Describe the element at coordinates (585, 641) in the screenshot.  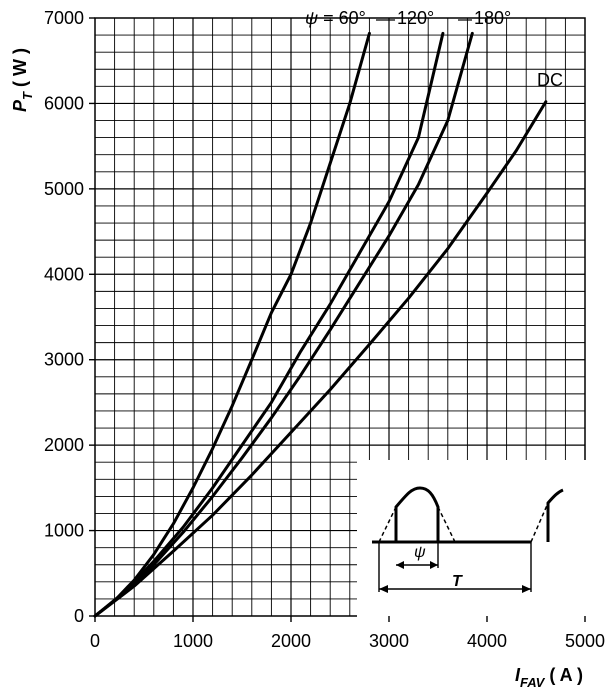
I see `x-tick-label: 5000` at that location.